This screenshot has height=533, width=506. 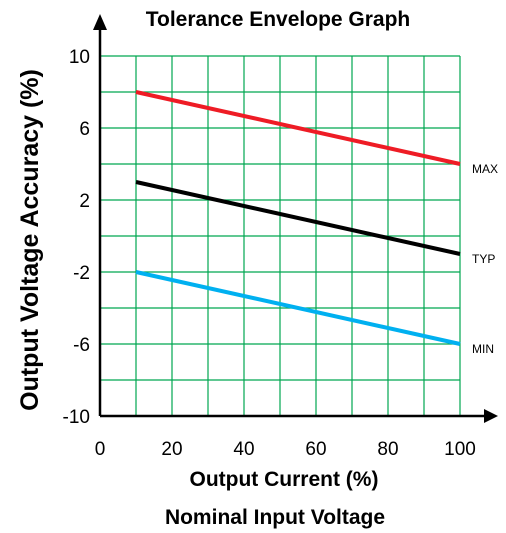 What do you see at coordinates (30, 240) in the screenshot?
I see `y-axis-label: Output Voltage Accuracy (%)` at bounding box center [30, 240].